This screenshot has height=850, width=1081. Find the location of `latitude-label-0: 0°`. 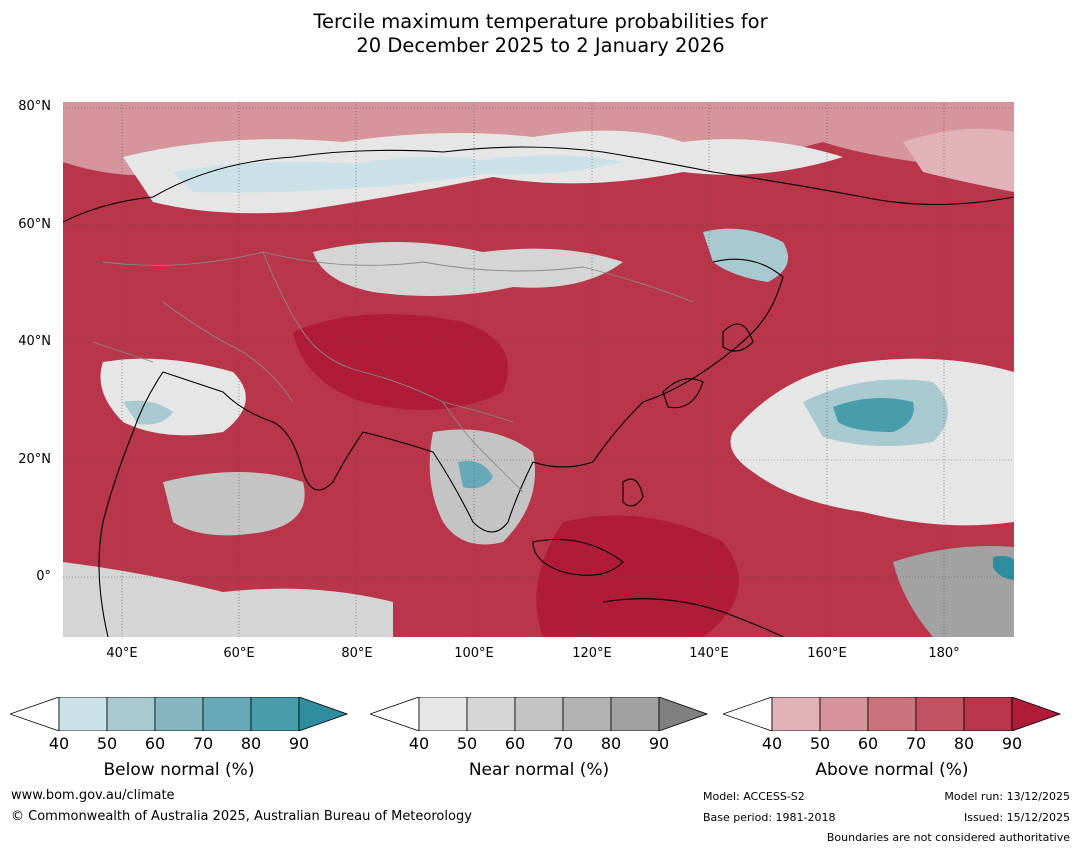

latitude-label-0: 0° is located at coordinates (43, 576).